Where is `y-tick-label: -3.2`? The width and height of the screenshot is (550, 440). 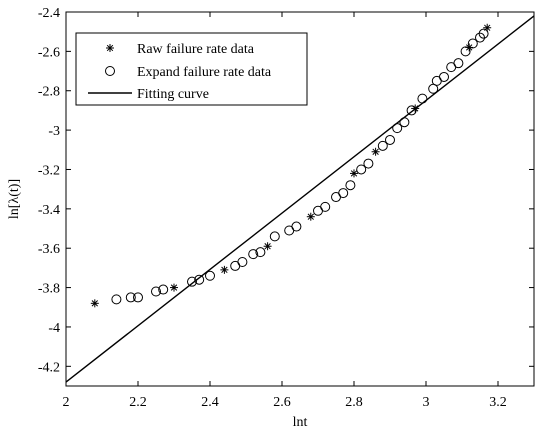 y-tick-label: -3.2 is located at coordinates (49, 170).